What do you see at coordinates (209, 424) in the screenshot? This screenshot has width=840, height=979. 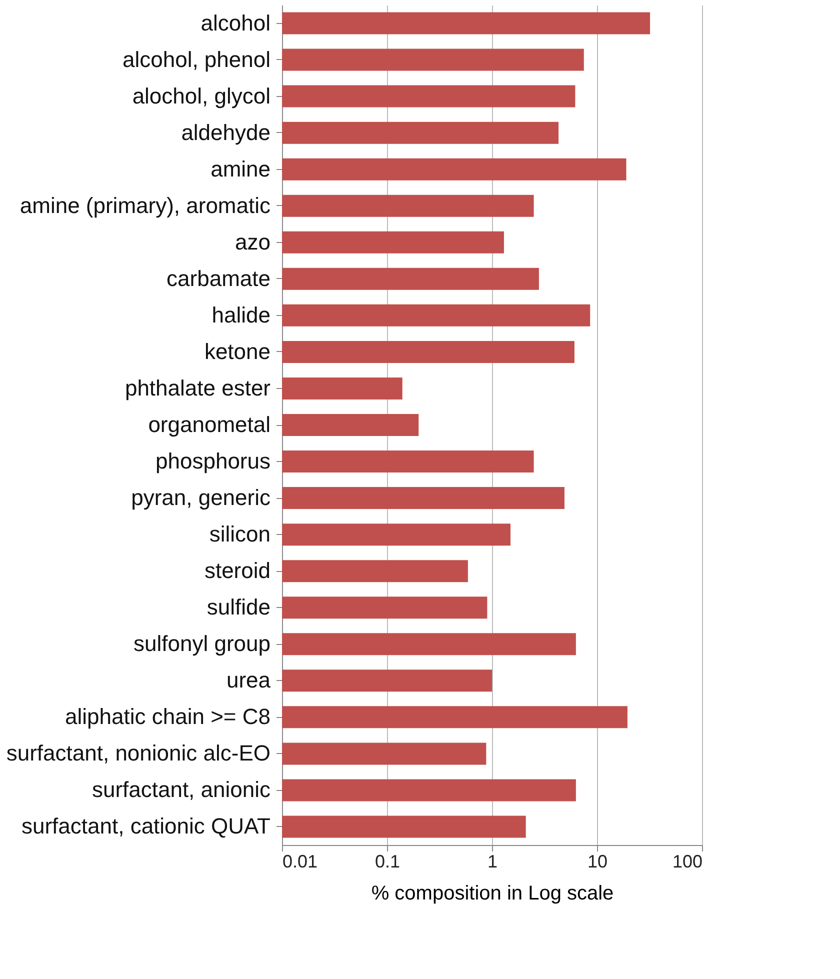 I see `y-tick-label: organometal` at bounding box center [209, 424].